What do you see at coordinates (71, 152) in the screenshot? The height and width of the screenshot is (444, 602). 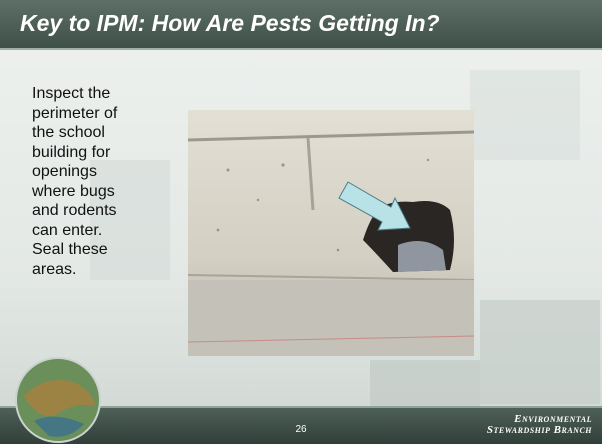 I see `body-line: building for` at bounding box center [71, 152].